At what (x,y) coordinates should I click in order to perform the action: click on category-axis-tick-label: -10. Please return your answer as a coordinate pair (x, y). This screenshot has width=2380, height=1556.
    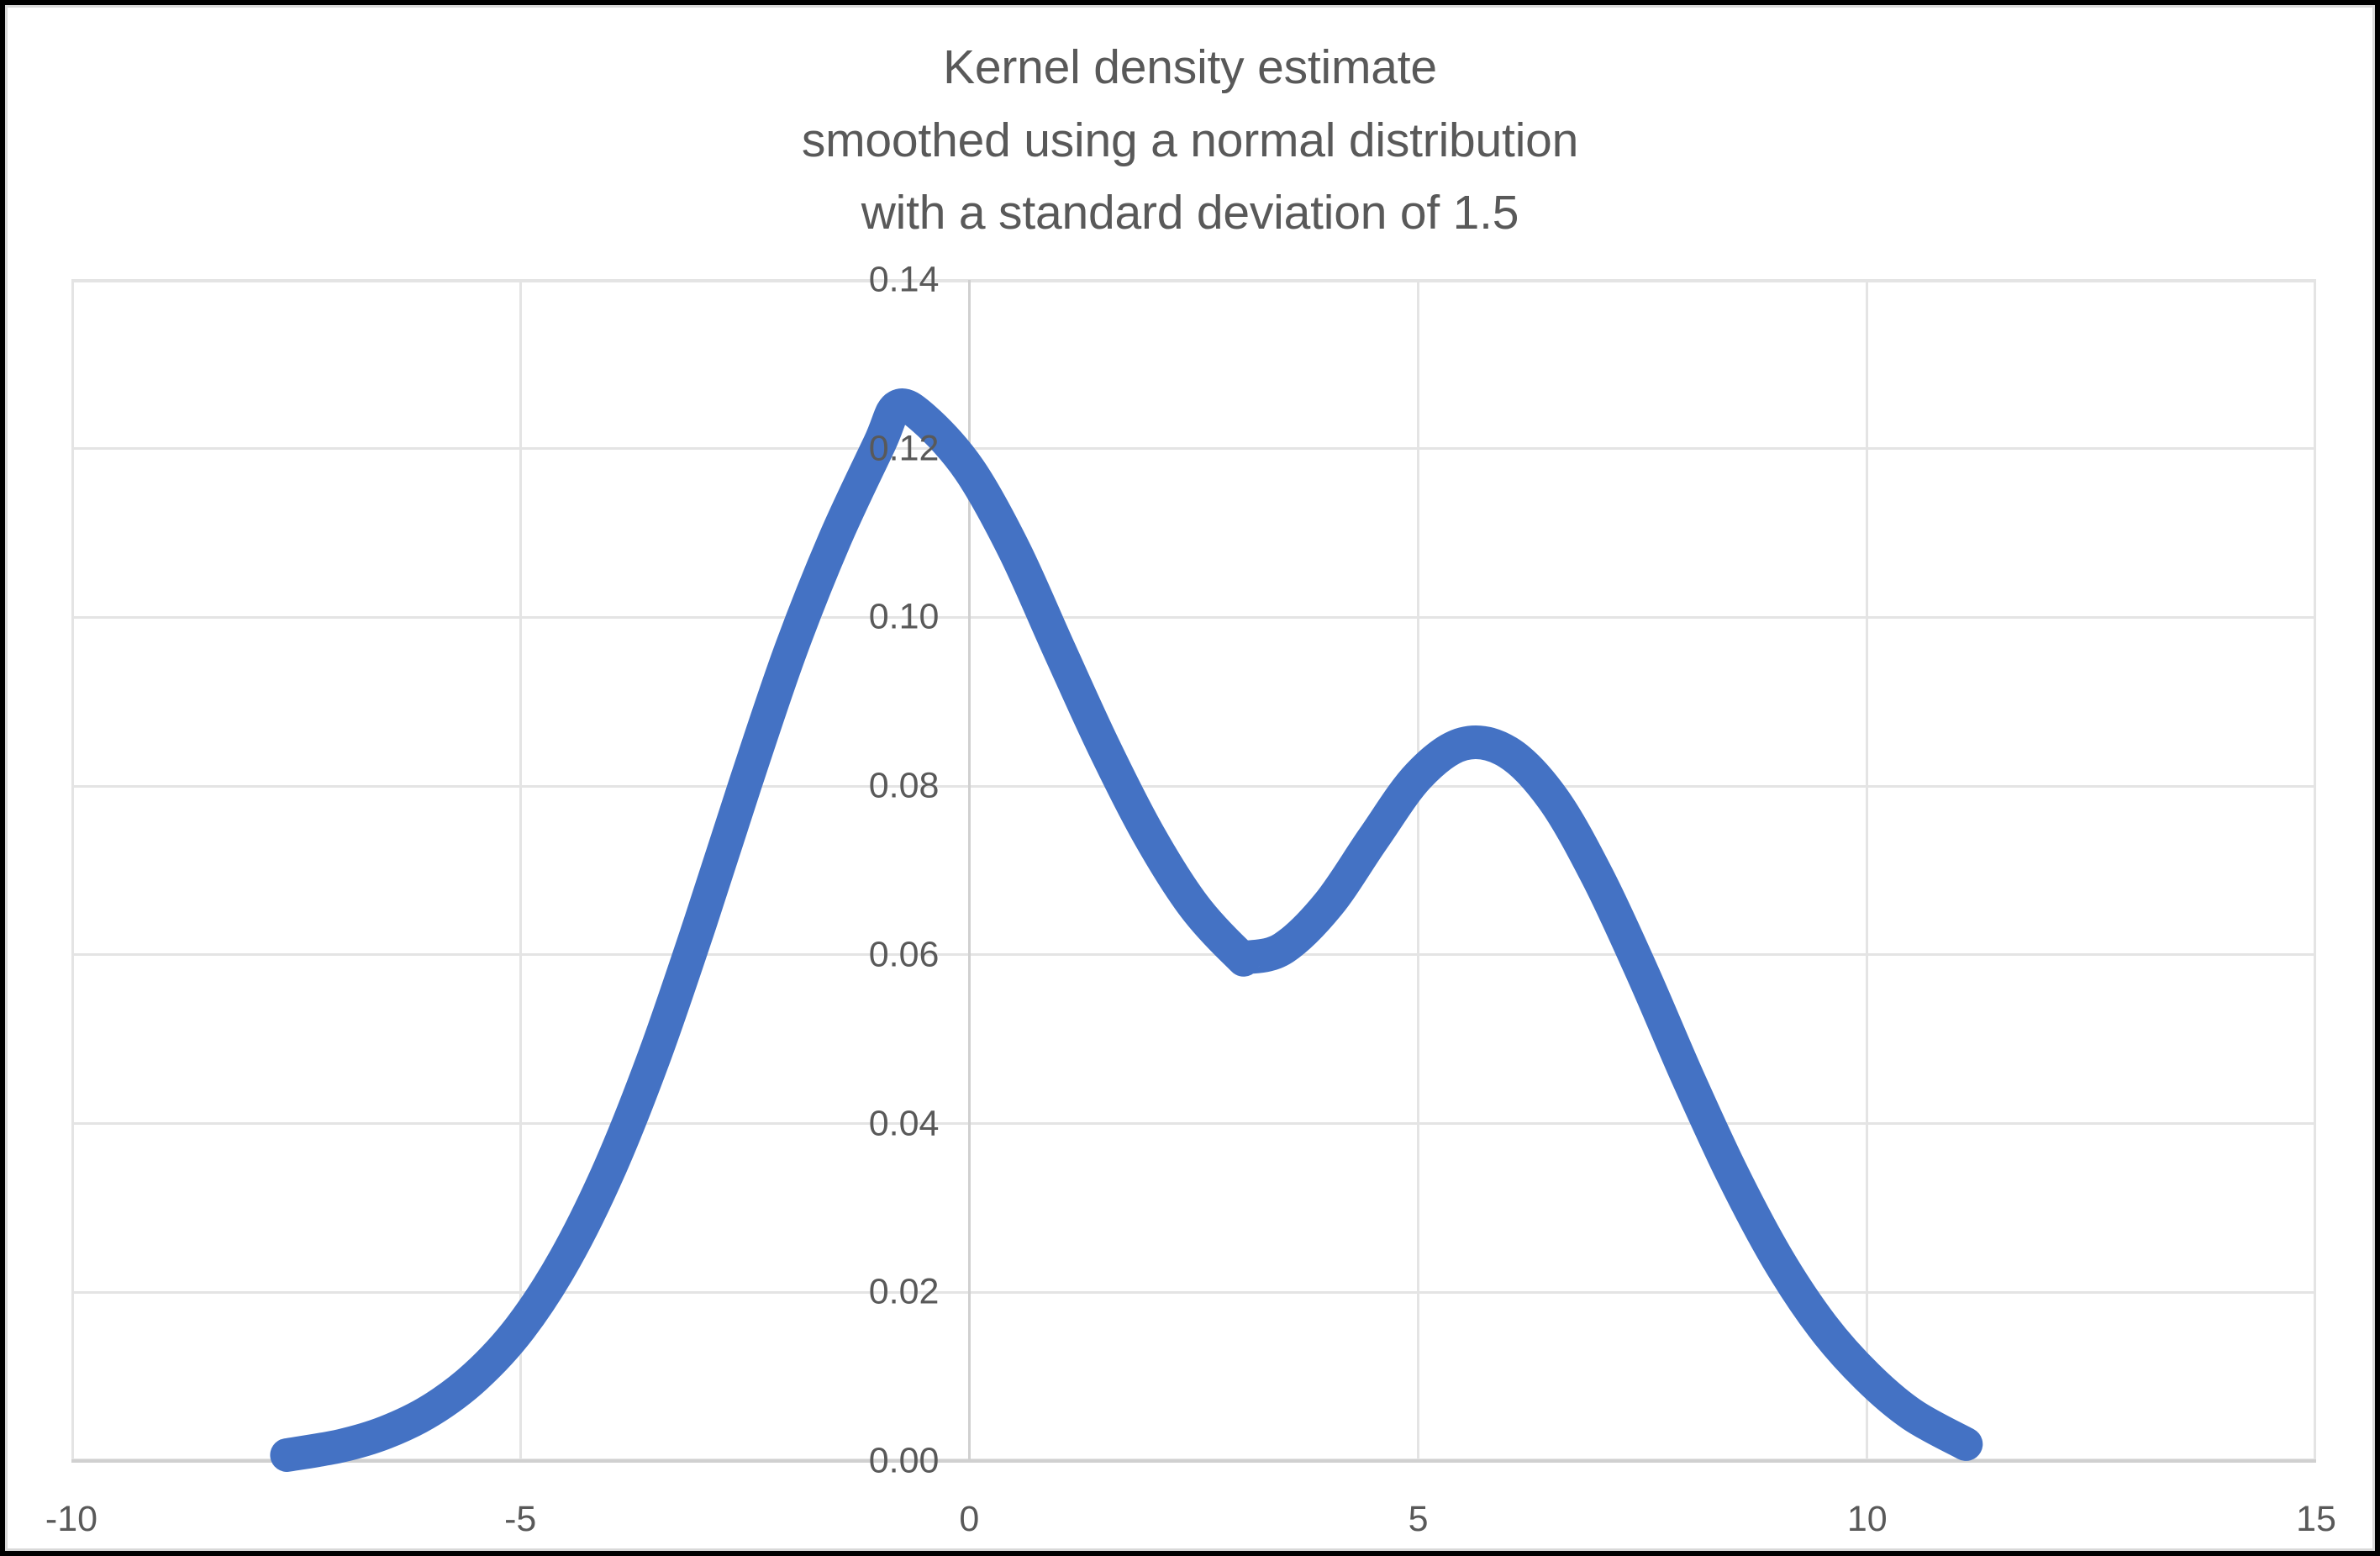
    Looking at the image, I should click on (72, 1519).